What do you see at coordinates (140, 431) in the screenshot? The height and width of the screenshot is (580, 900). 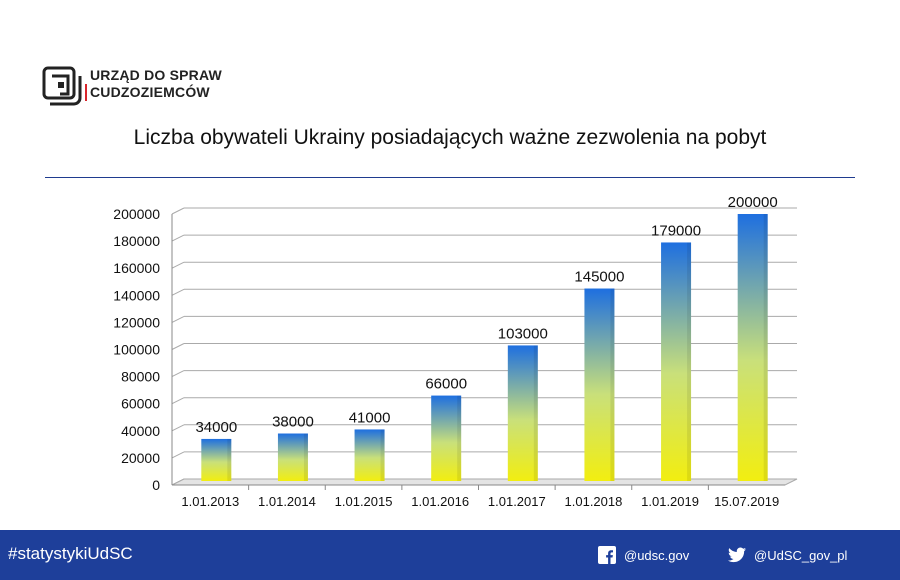 I see `y-tick-label: 40000` at bounding box center [140, 431].